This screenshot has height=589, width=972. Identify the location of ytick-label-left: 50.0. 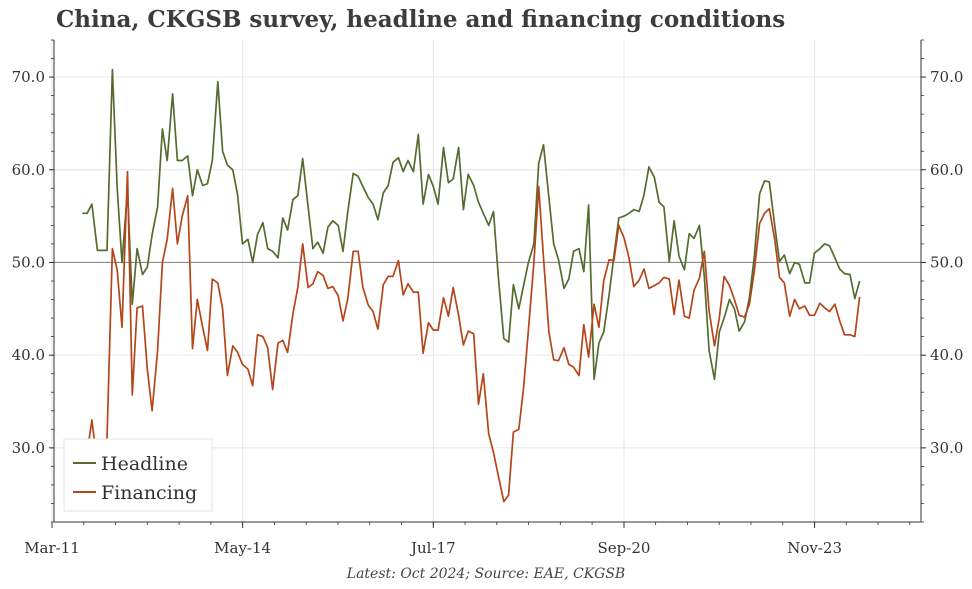
(28, 262).